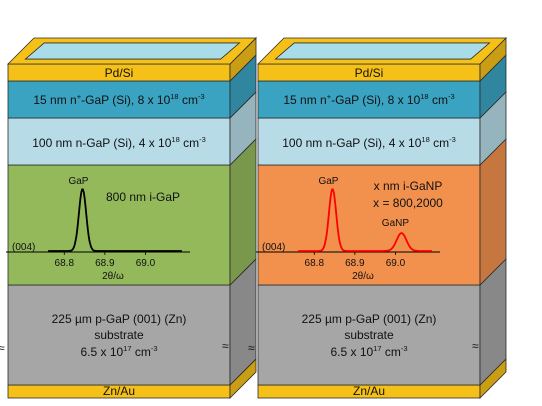  What do you see at coordinates (408, 203) in the screenshot?
I see `active-layer-label-2: x = 800,2000` at bounding box center [408, 203].